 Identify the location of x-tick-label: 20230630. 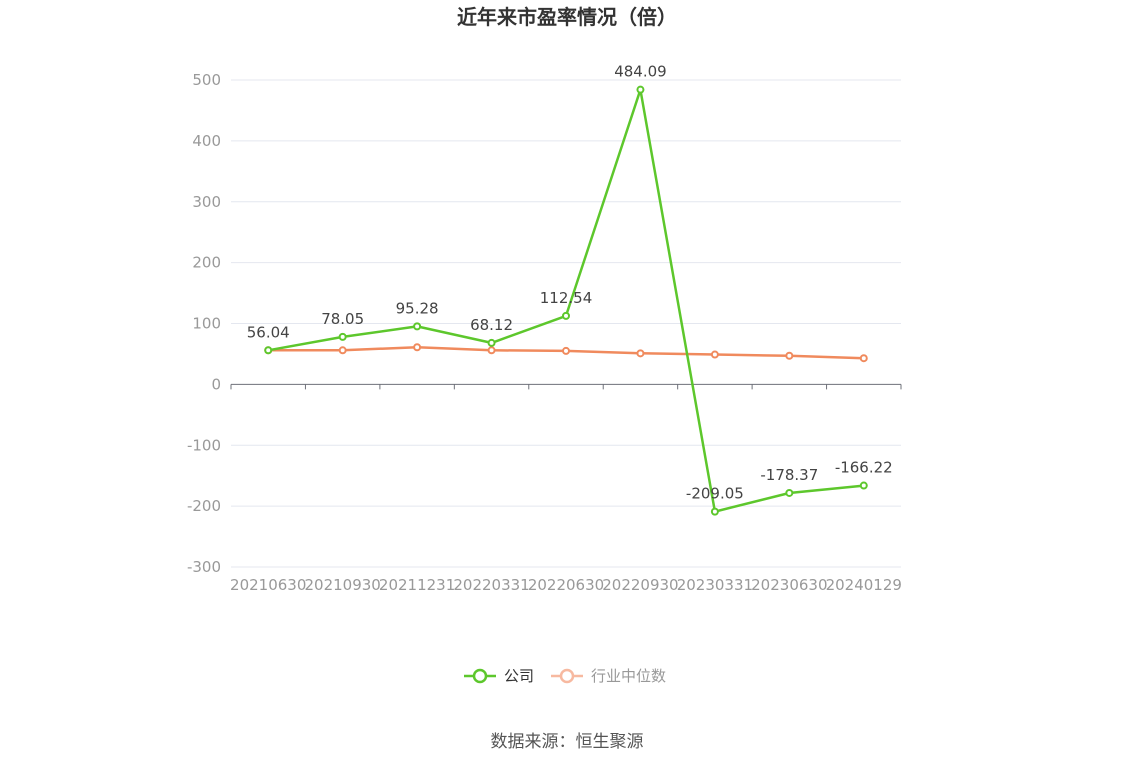
(789, 585).